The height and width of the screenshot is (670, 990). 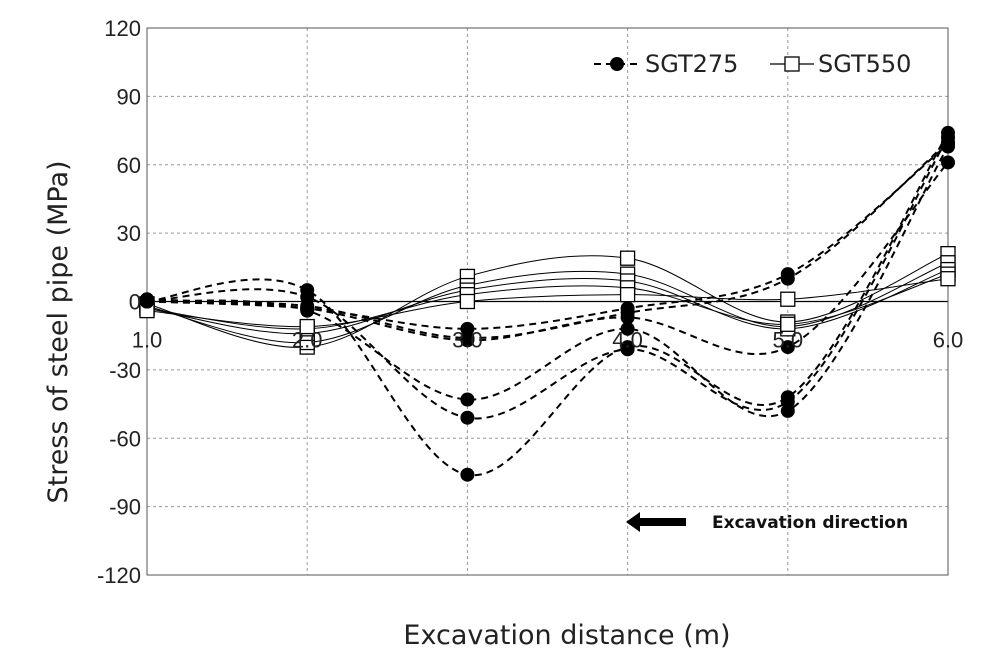 What do you see at coordinates (948, 340) in the screenshot?
I see `x-tick-label: 6.0` at bounding box center [948, 340].